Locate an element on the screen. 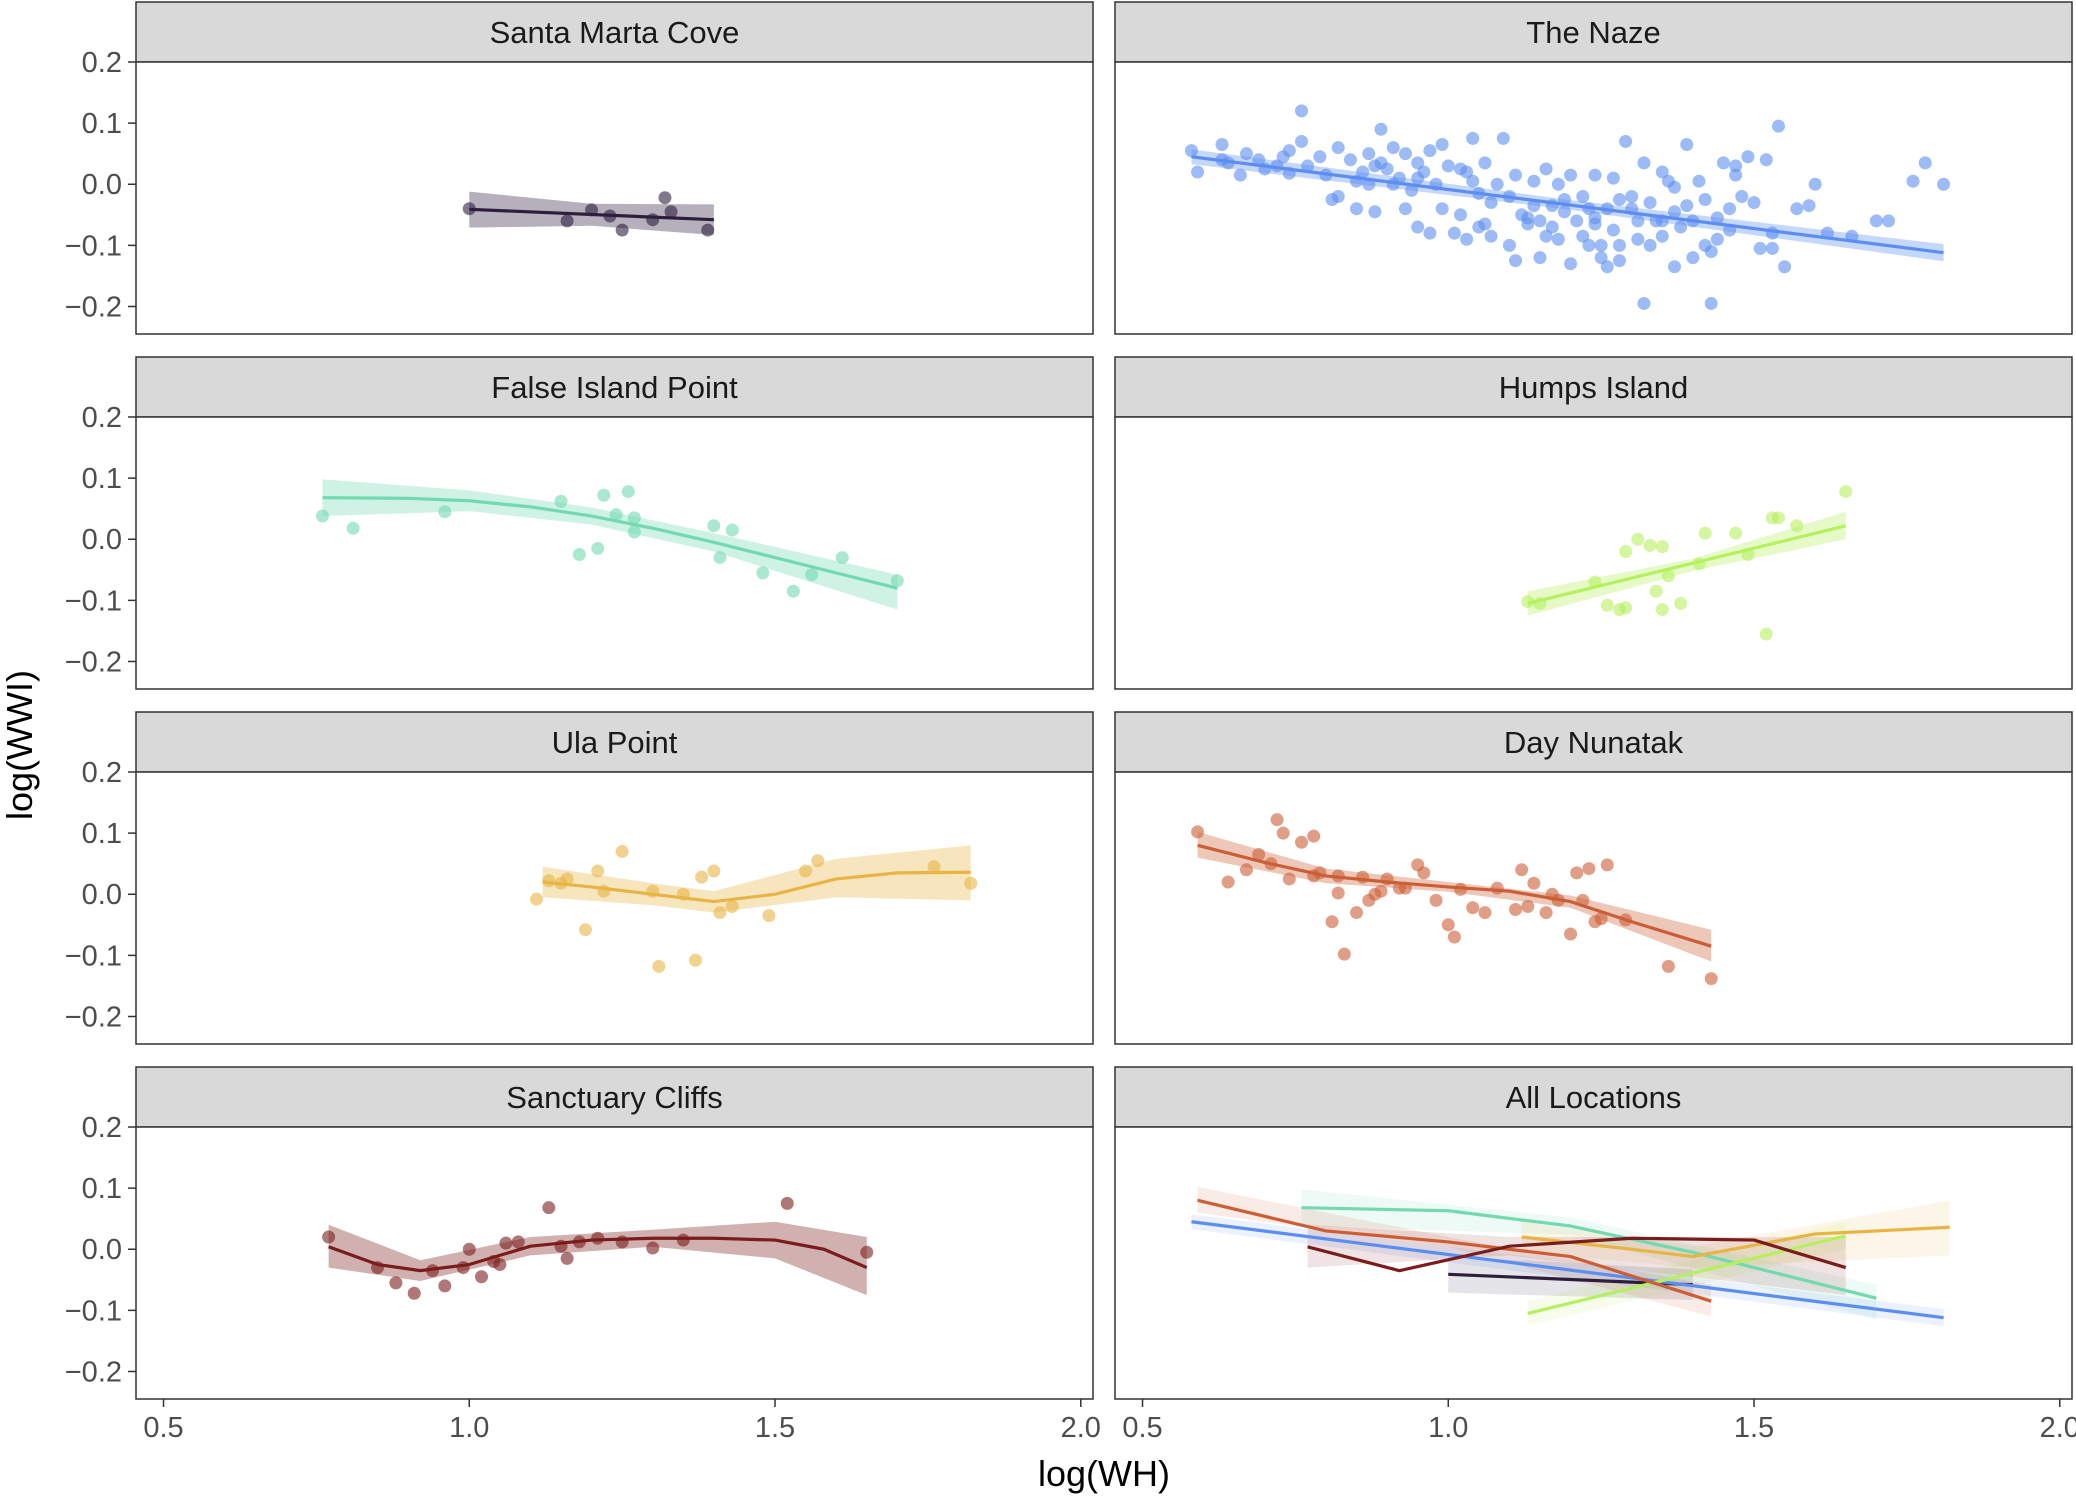  strip-label: Ula Point is located at coordinates (615, 742).